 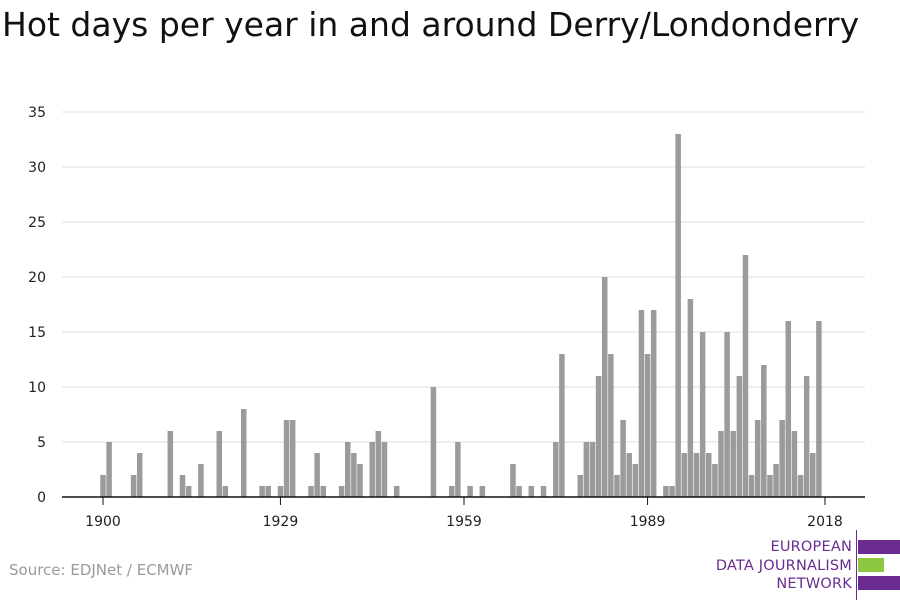 I want to click on bar-1967, so click(x=513, y=480).